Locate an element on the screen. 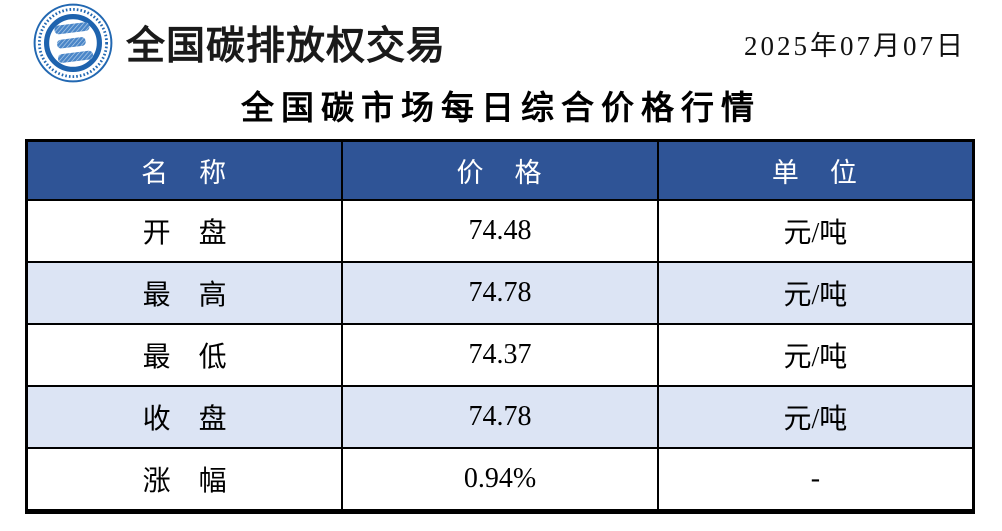  cell-price: 0.94% is located at coordinates (500, 480).